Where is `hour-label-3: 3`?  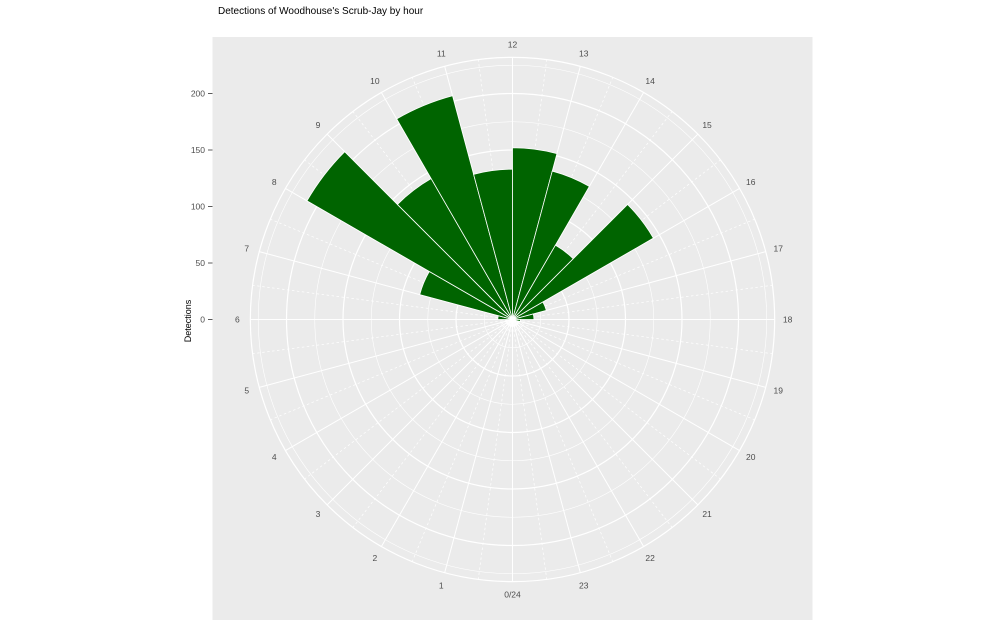
hour-label-3: 3 is located at coordinates (318, 514).